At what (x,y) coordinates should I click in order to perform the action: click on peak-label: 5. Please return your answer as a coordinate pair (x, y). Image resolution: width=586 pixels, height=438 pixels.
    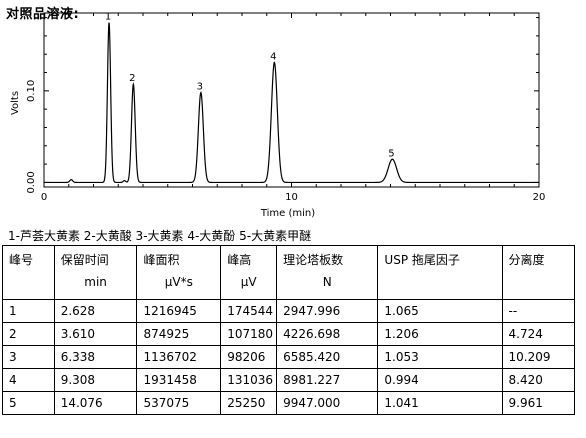
    Looking at the image, I should click on (391, 153).